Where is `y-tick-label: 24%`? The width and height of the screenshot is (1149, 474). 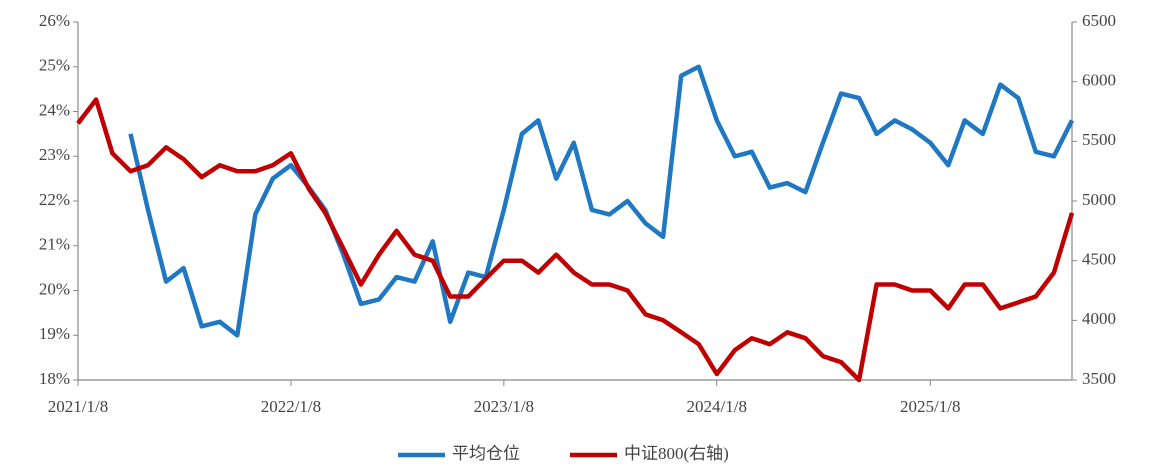
y-tick-label: 24% is located at coordinates (54, 109).